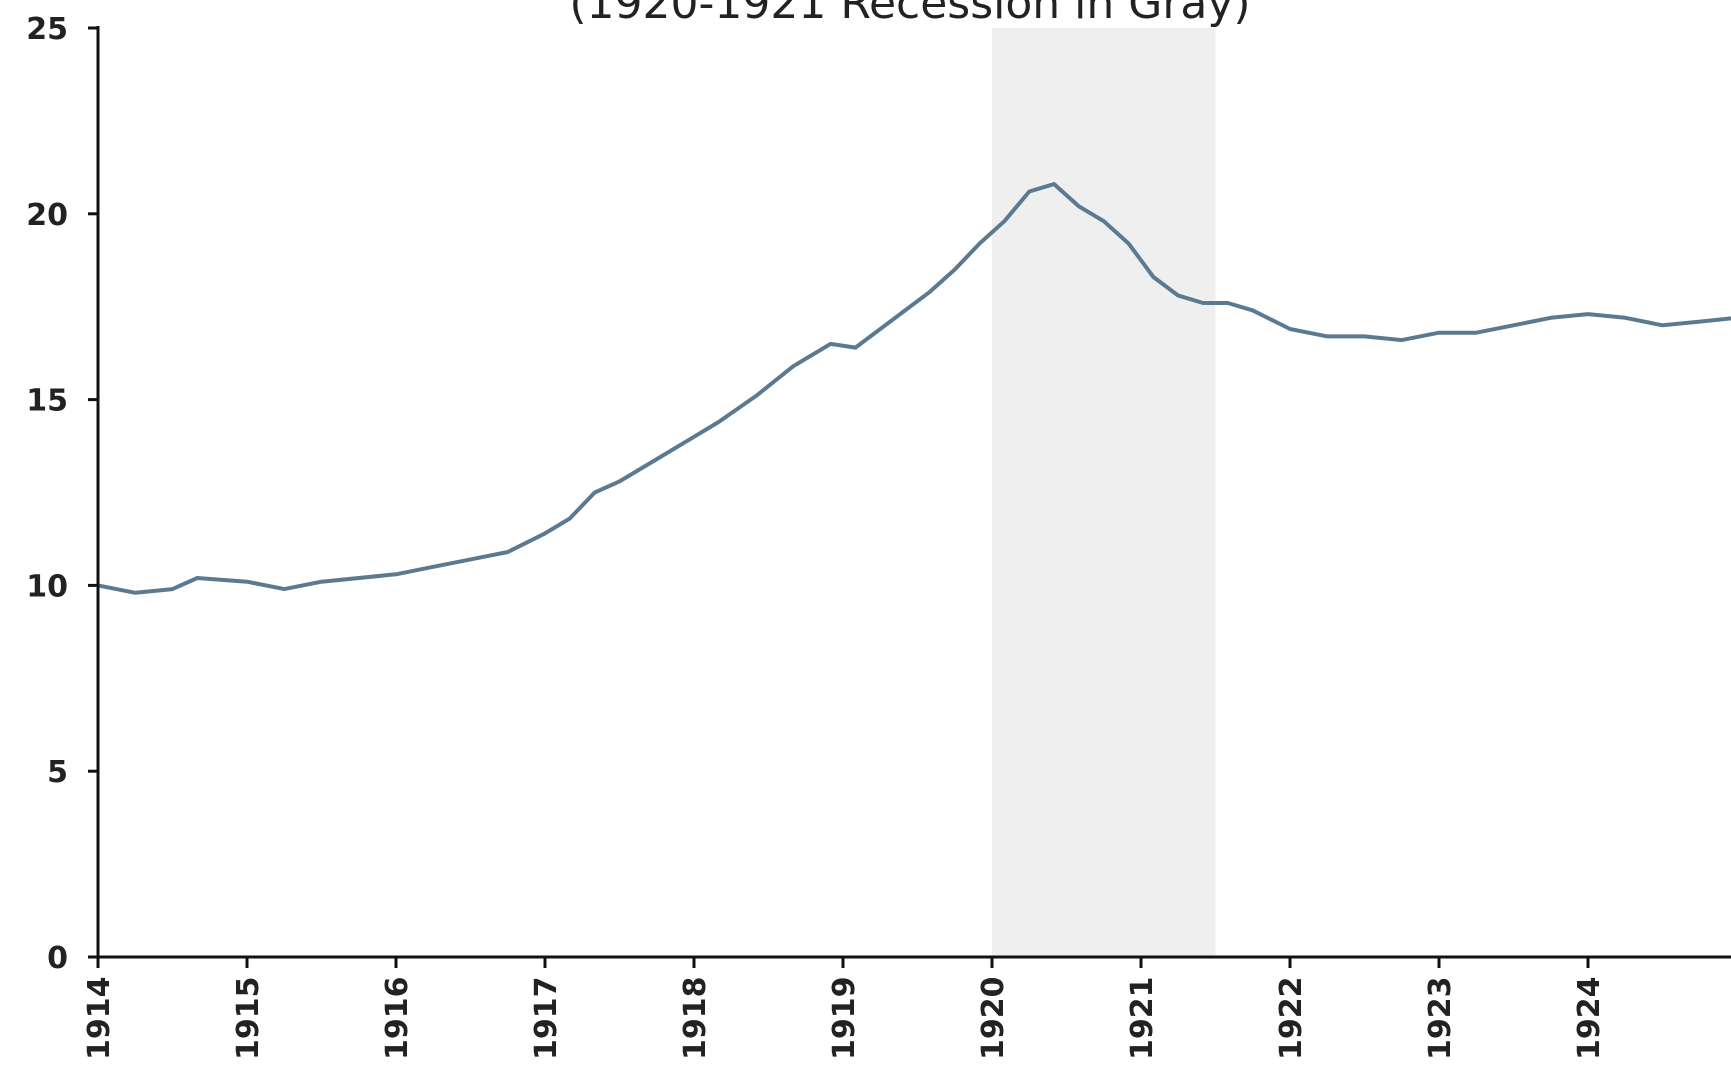 Image resolution: width=1731 pixels, height=1074 pixels. I want to click on y-tick-label-5: 5, so click(57, 772).